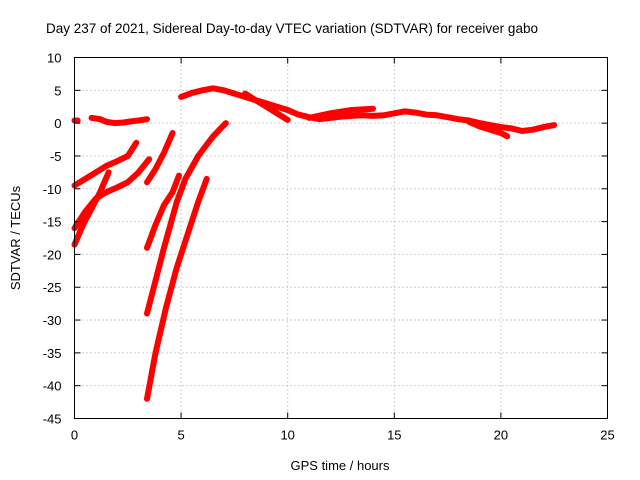 This screenshot has width=640, height=480. I want to click on y-tick-label: 5, so click(57, 90).